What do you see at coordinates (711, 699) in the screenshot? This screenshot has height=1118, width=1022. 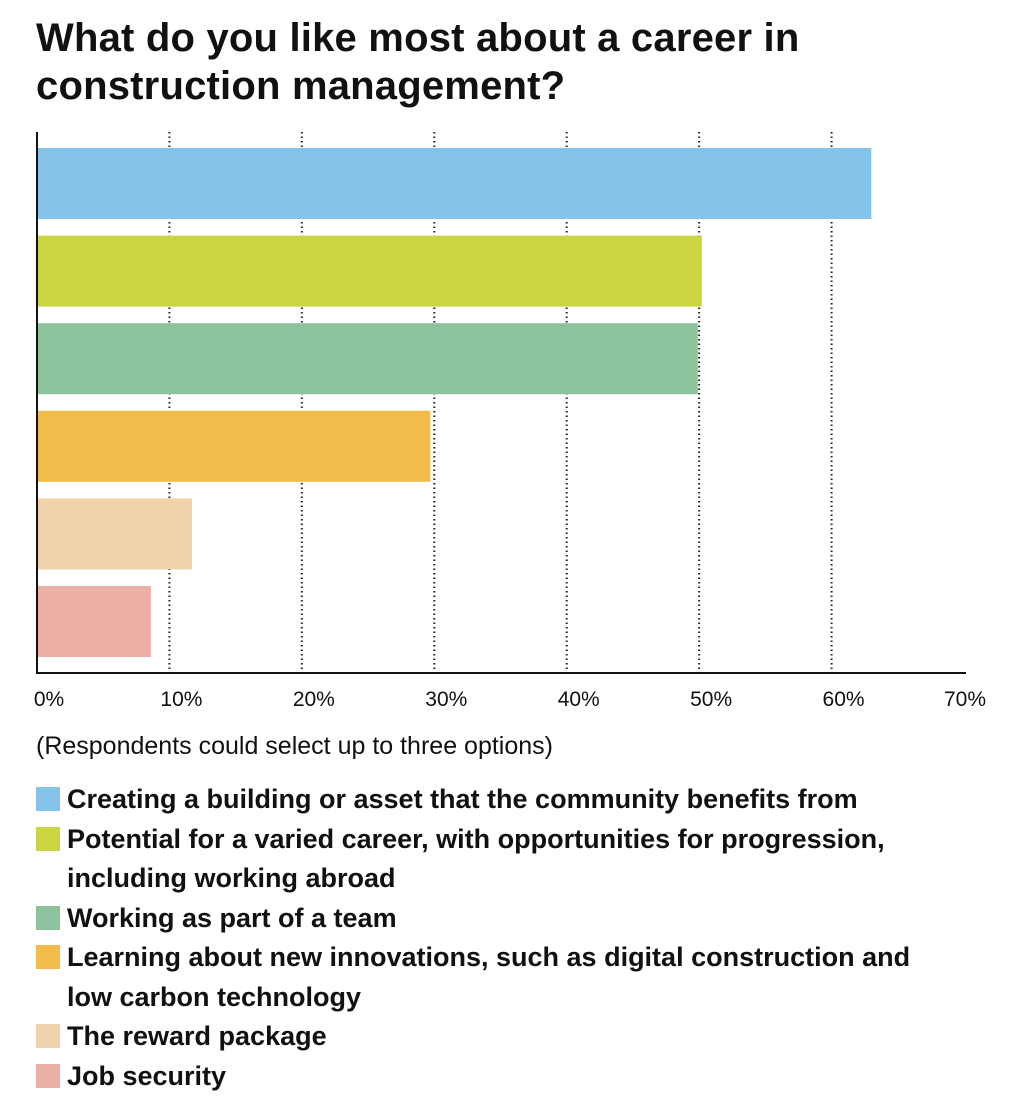 I see `x-tick-label: 50%` at bounding box center [711, 699].